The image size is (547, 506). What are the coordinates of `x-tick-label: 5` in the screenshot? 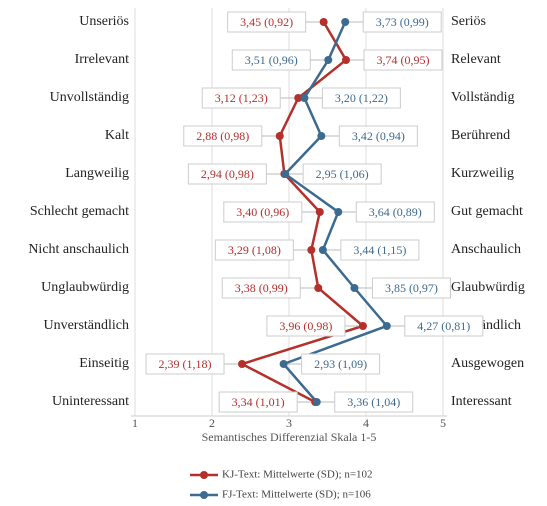 It's located at (443, 423).